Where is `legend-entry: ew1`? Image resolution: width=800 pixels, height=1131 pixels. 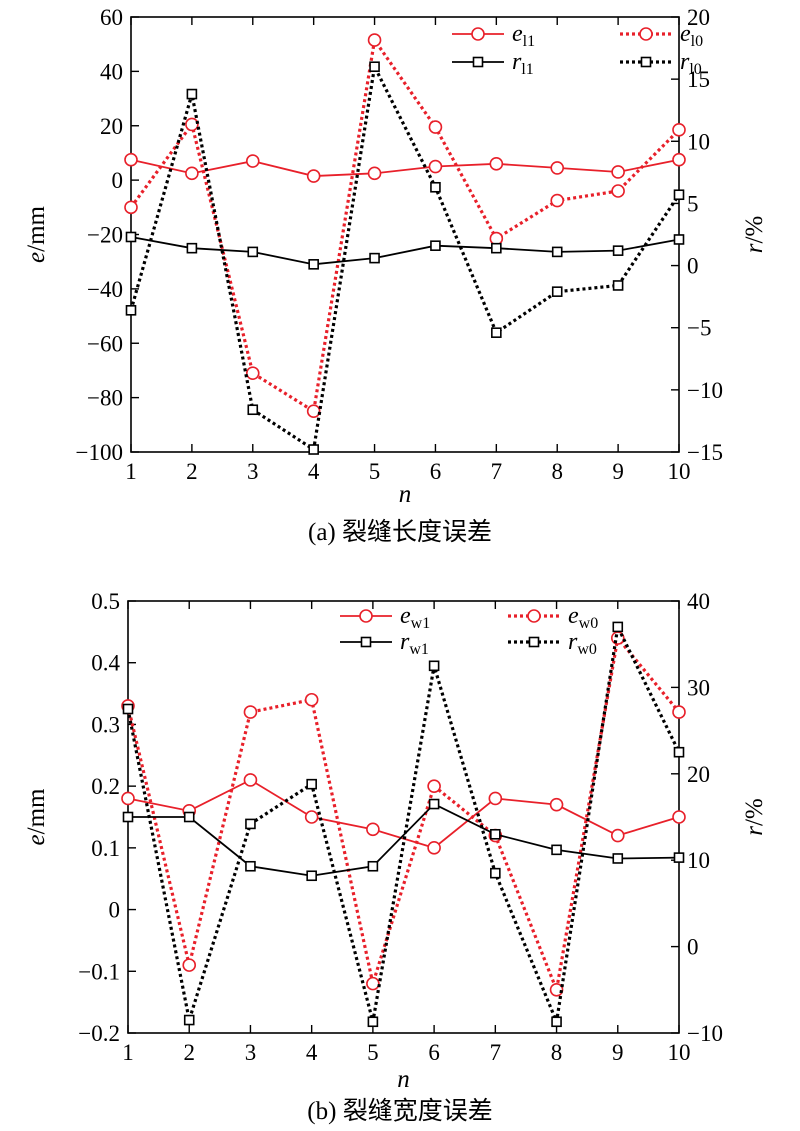
legend-entry: ew1 is located at coordinates (385, 617).